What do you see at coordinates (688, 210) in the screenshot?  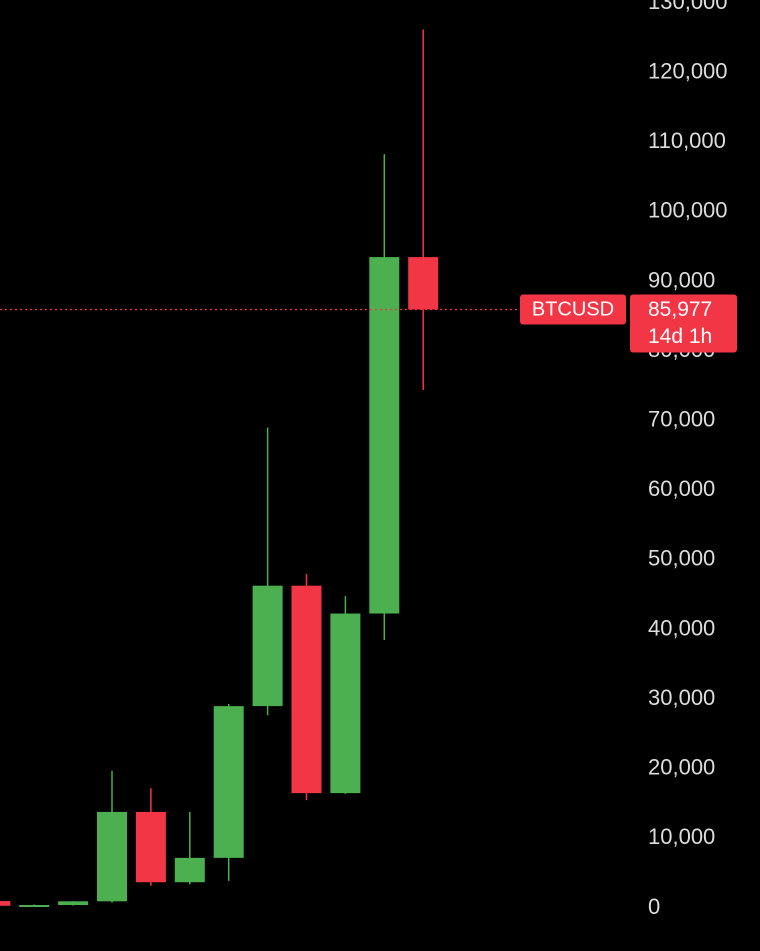 I see `y-tick-label: 100,000` at bounding box center [688, 210].